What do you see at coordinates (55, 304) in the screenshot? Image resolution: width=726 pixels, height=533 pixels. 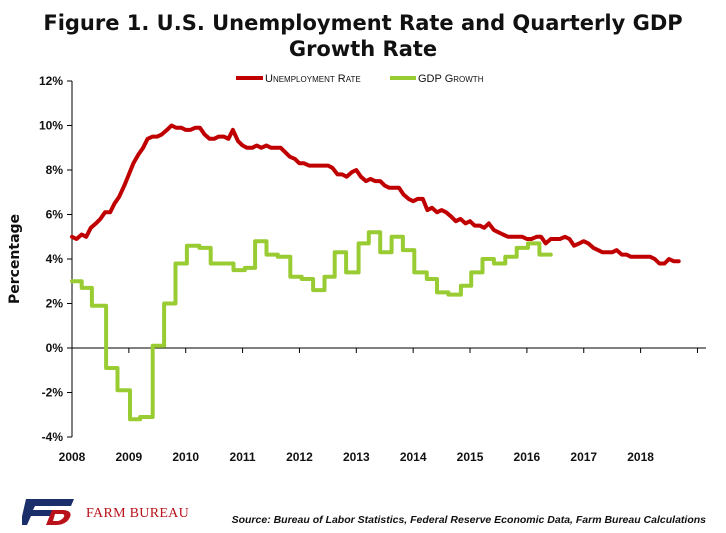 I see `y-tick-label: 2%` at bounding box center [55, 304].